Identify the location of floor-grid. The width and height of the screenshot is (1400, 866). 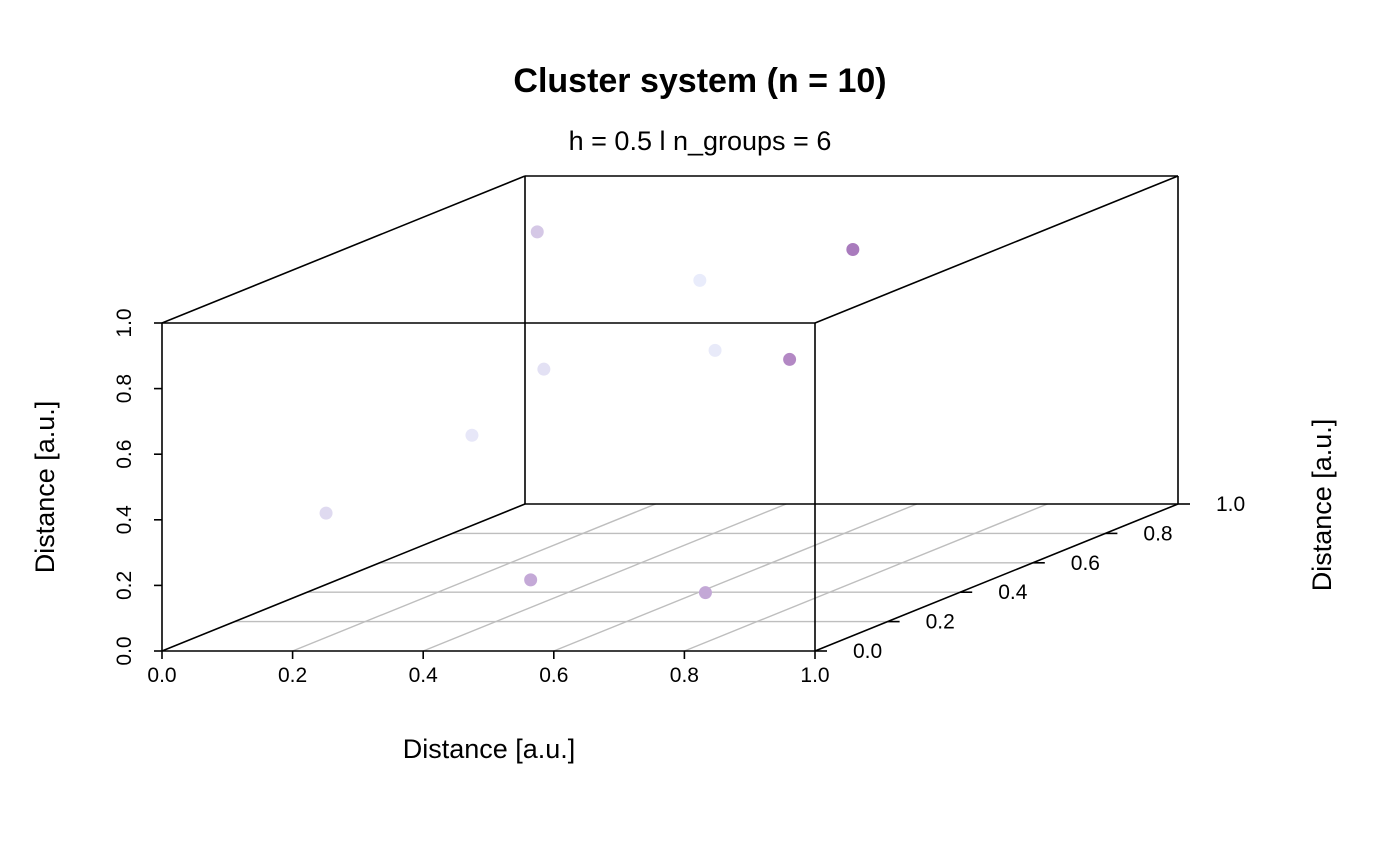
(670, 577).